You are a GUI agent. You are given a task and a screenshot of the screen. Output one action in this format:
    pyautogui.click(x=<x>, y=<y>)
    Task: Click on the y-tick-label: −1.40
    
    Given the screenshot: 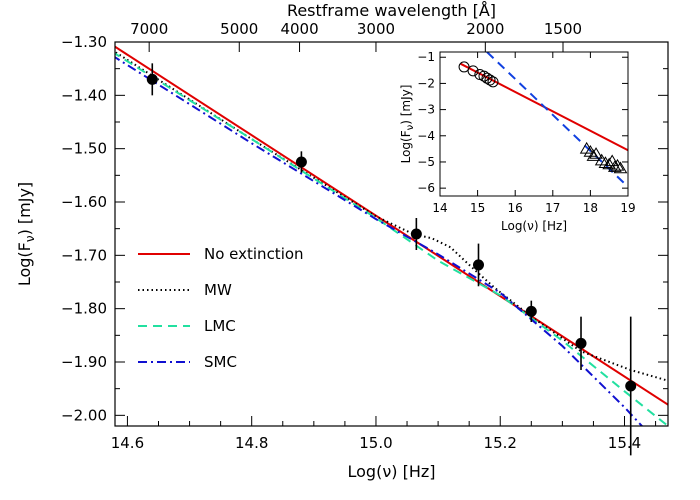 What is the action you would take?
    pyautogui.click(x=84, y=95)
    